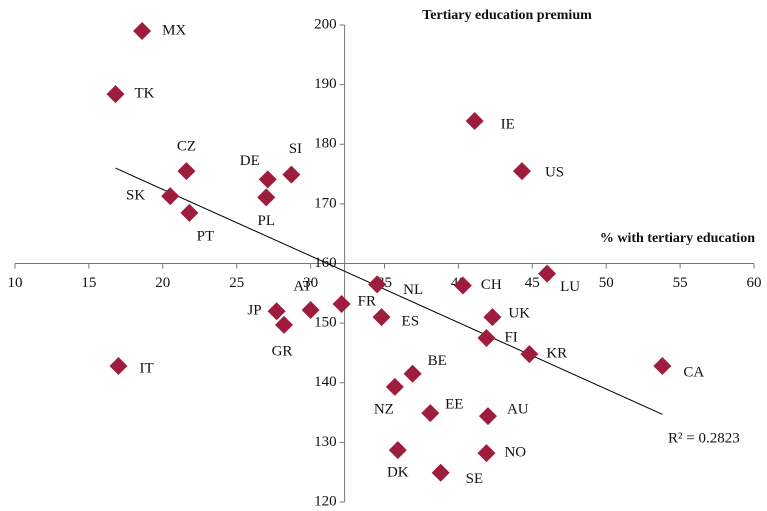 The width and height of the screenshot is (767, 511). What do you see at coordinates (507, 15) in the screenshot?
I see `y-axis-title: Tertiary education premium` at bounding box center [507, 15].